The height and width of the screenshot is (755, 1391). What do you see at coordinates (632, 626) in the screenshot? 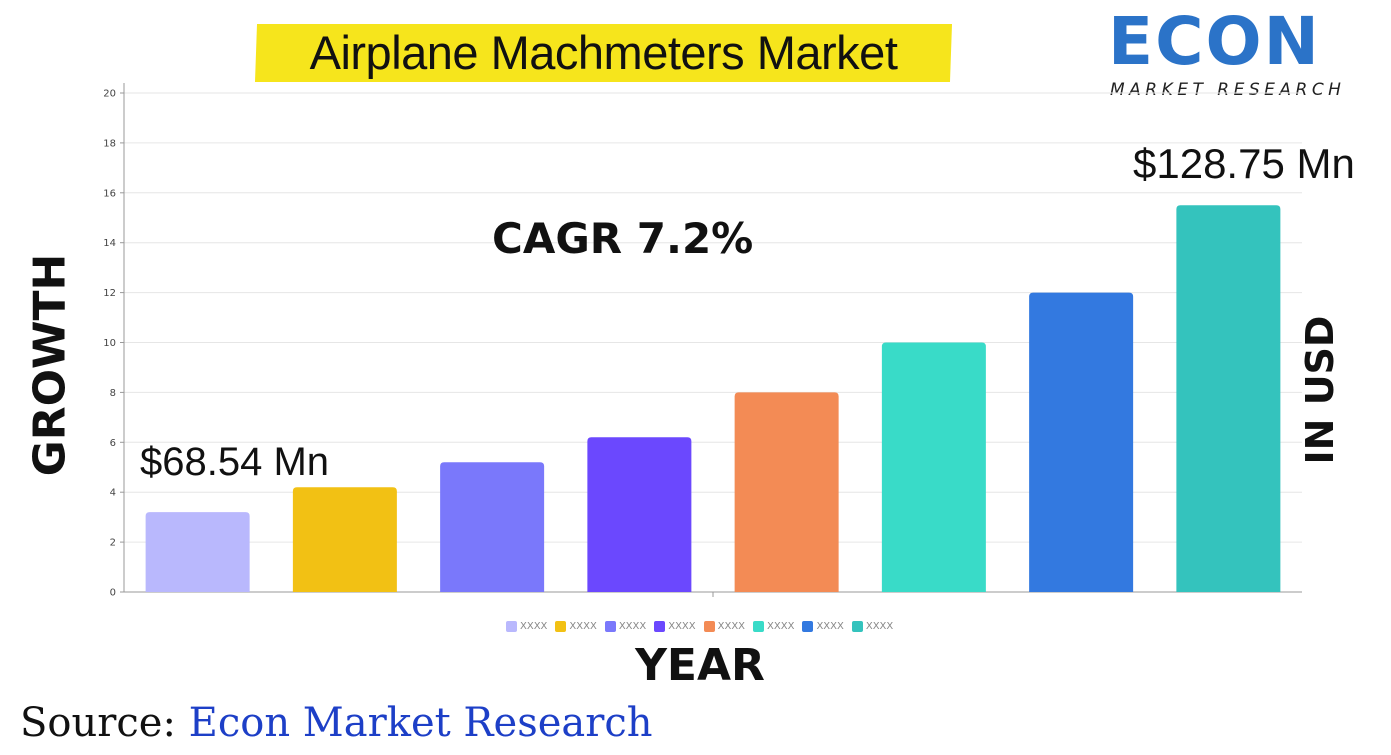
I see `legend-label-2: XXXX` at bounding box center [632, 626].